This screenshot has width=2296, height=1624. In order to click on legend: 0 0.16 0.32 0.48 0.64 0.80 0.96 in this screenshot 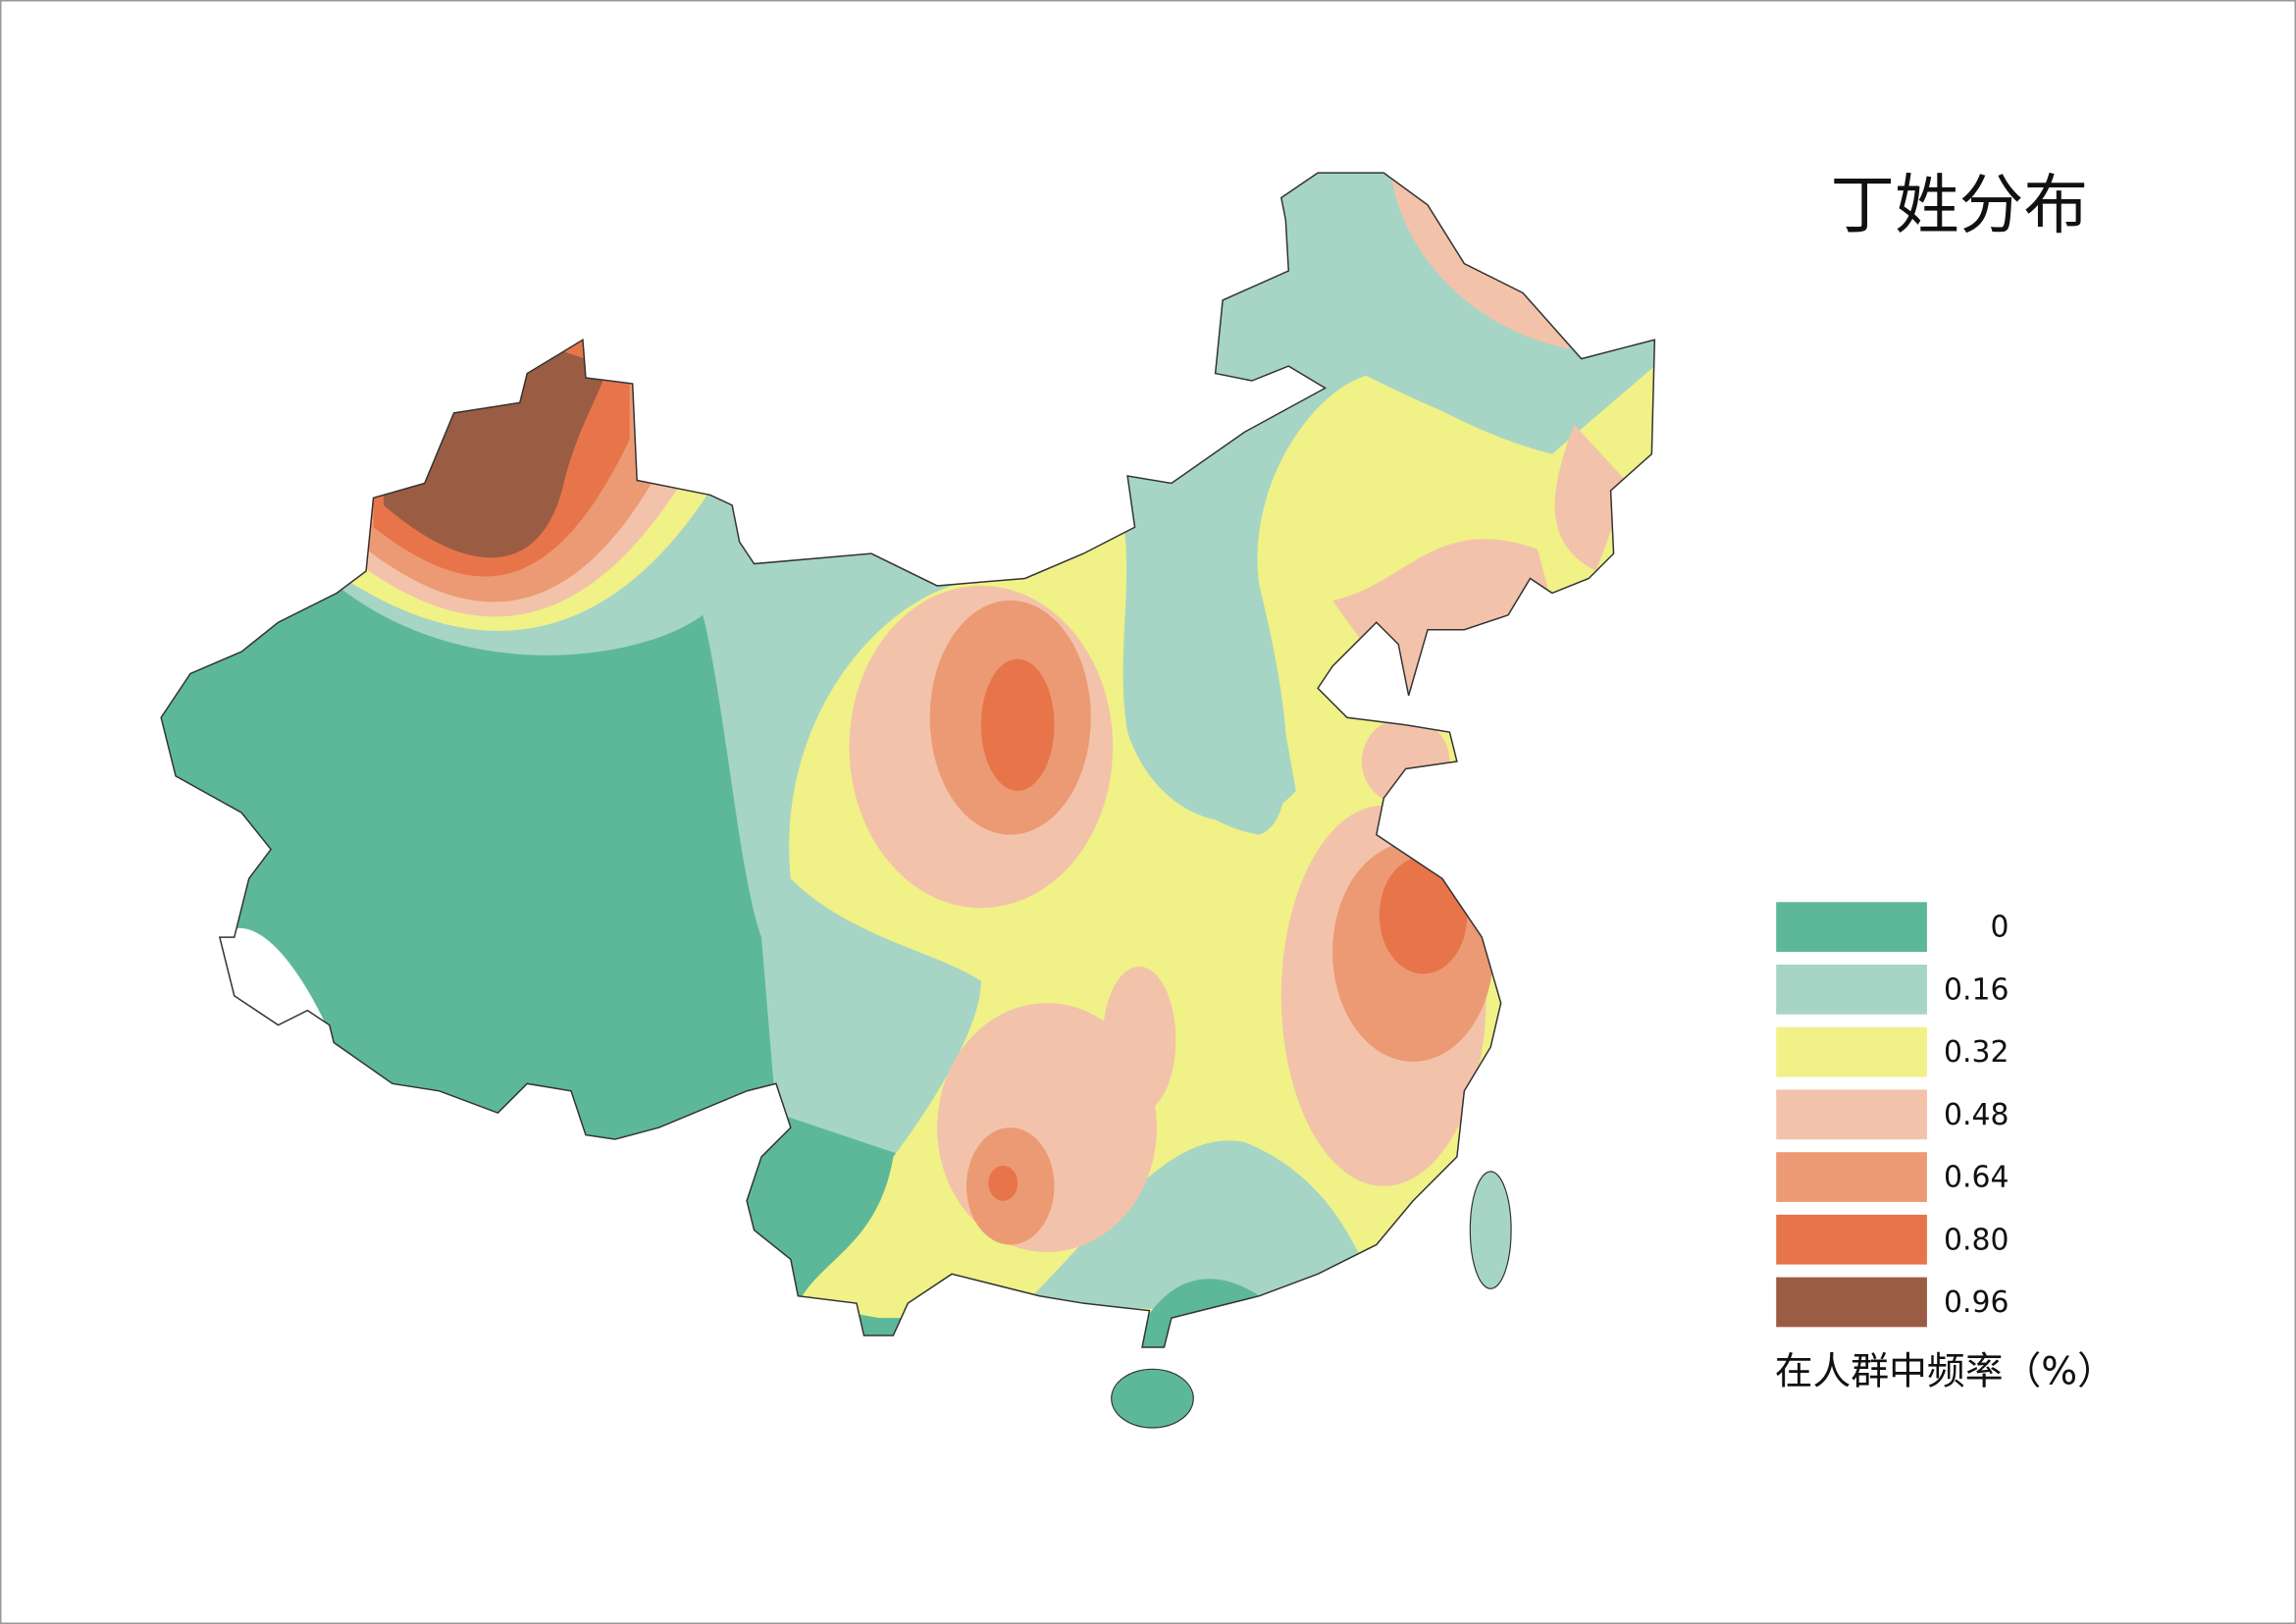, I will do `click(1892, 1115)`.